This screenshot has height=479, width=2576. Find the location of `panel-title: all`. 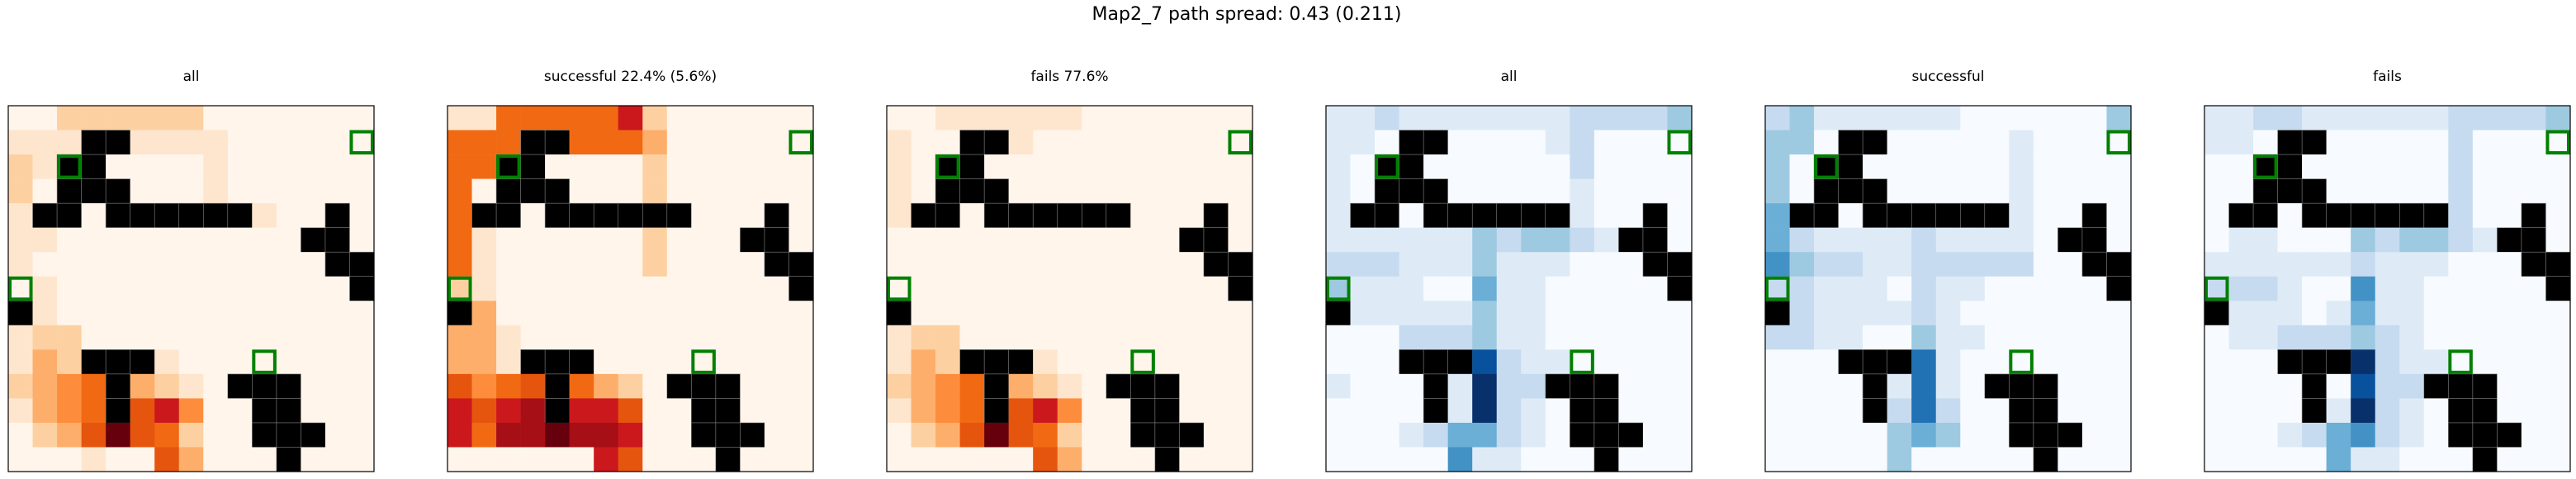

panel-title: all is located at coordinates (1509, 77).